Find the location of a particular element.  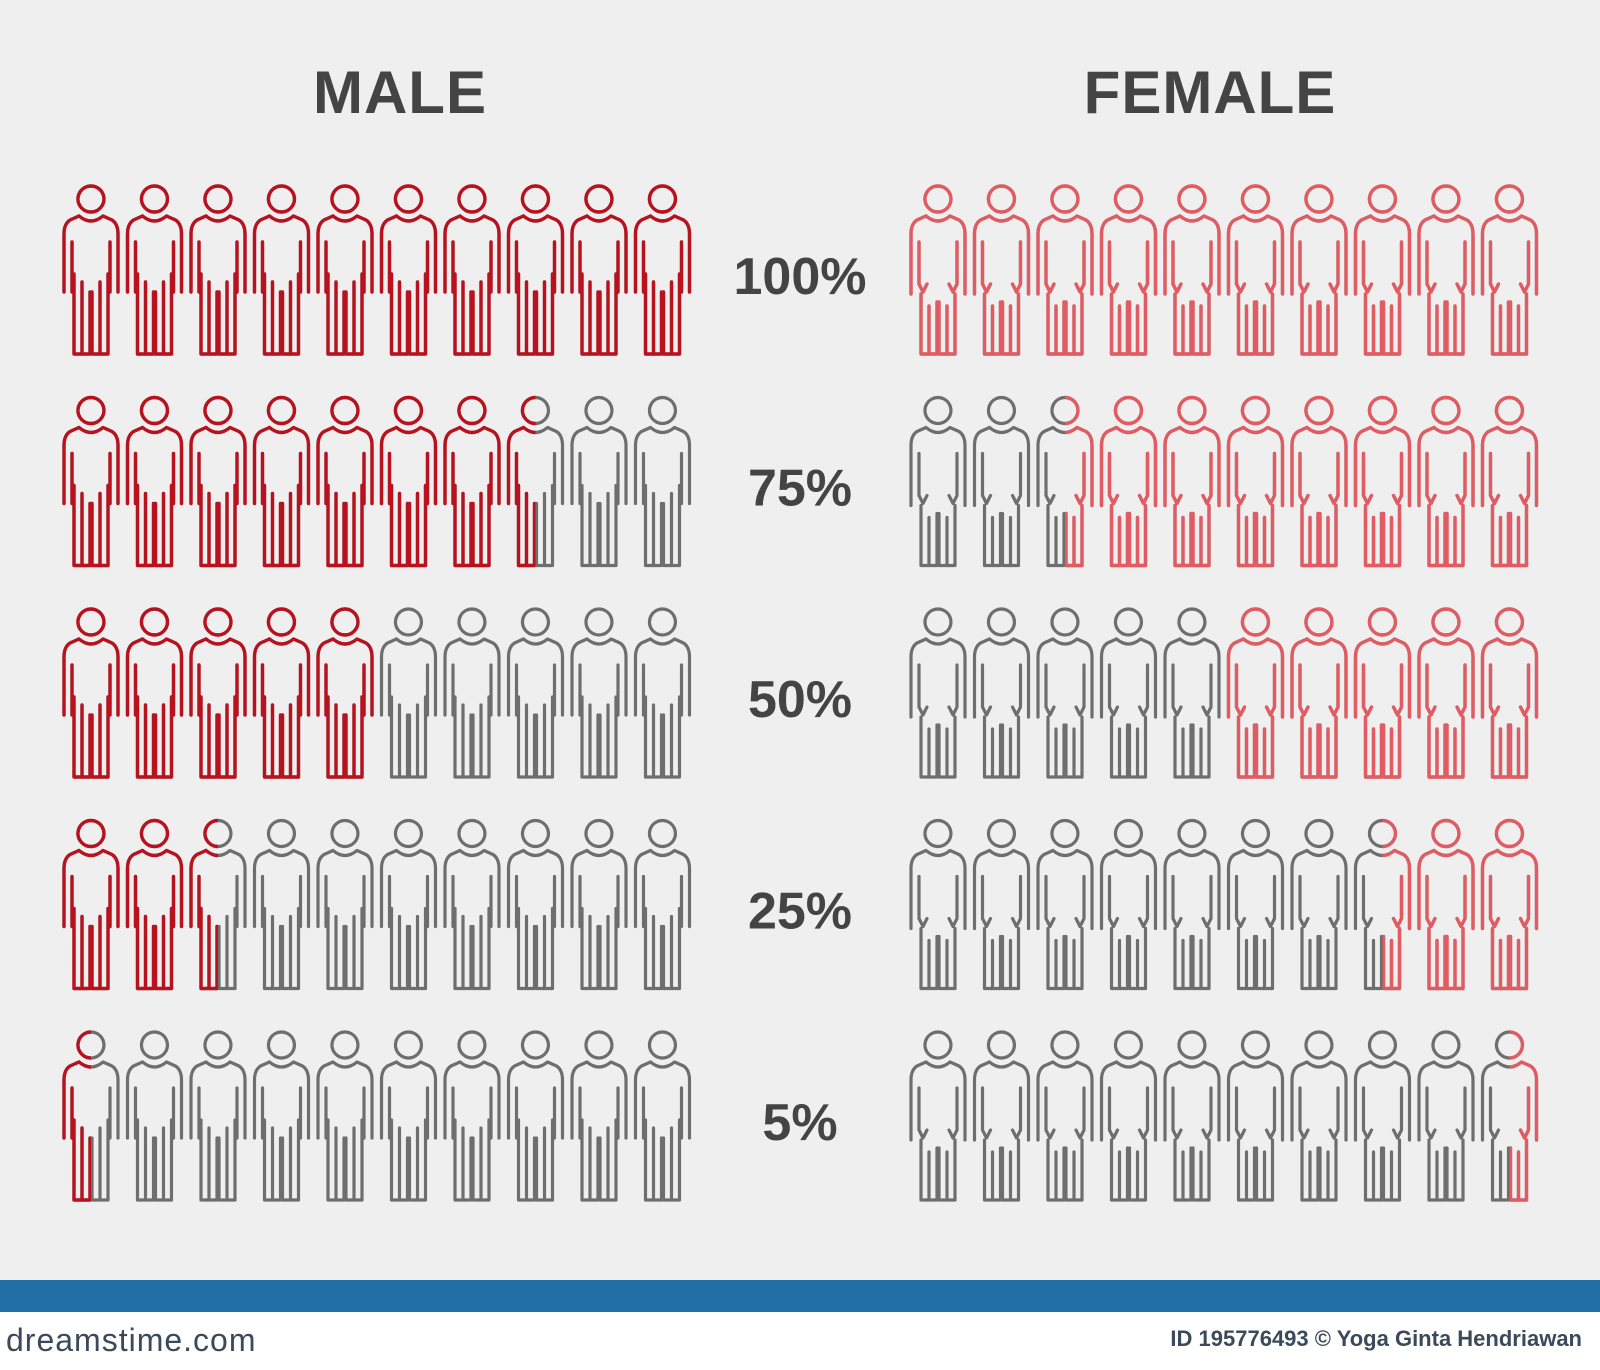

percent-label: 25% is located at coordinates (800, 912).